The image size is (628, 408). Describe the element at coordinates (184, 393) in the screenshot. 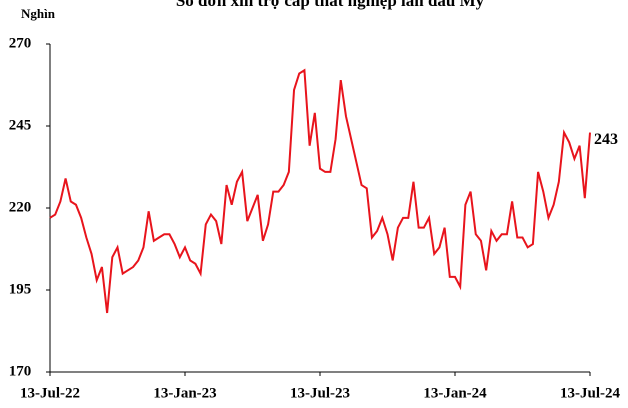

I see `x-tick-label: 13-Jan-23` at that location.